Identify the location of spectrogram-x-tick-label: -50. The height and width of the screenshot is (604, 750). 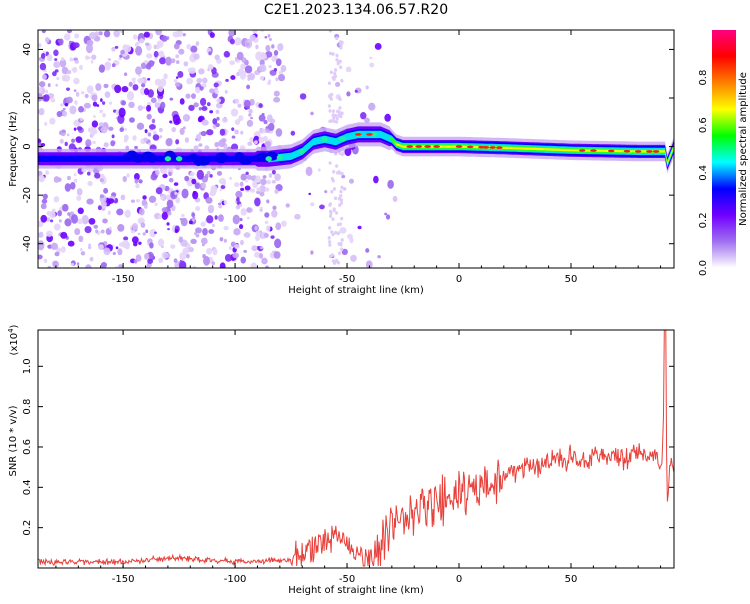
(347, 279).